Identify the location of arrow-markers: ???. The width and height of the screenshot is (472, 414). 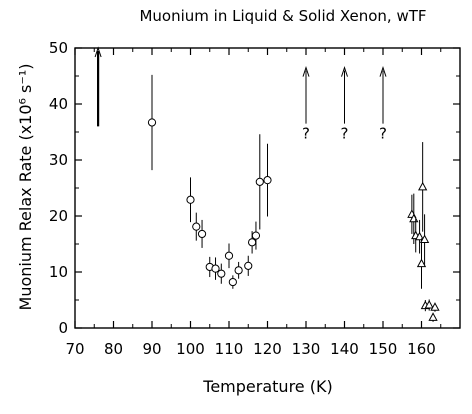
(240, 94).